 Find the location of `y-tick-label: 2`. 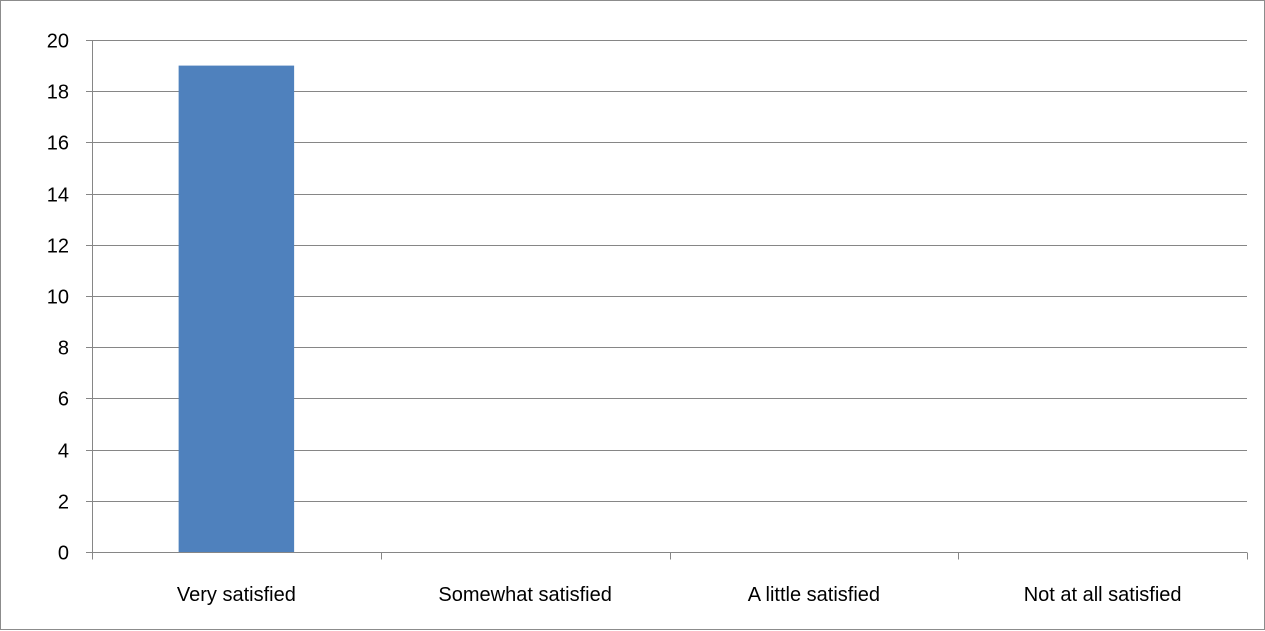

y-tick-label: 2 is located at coordinates (63, 503).